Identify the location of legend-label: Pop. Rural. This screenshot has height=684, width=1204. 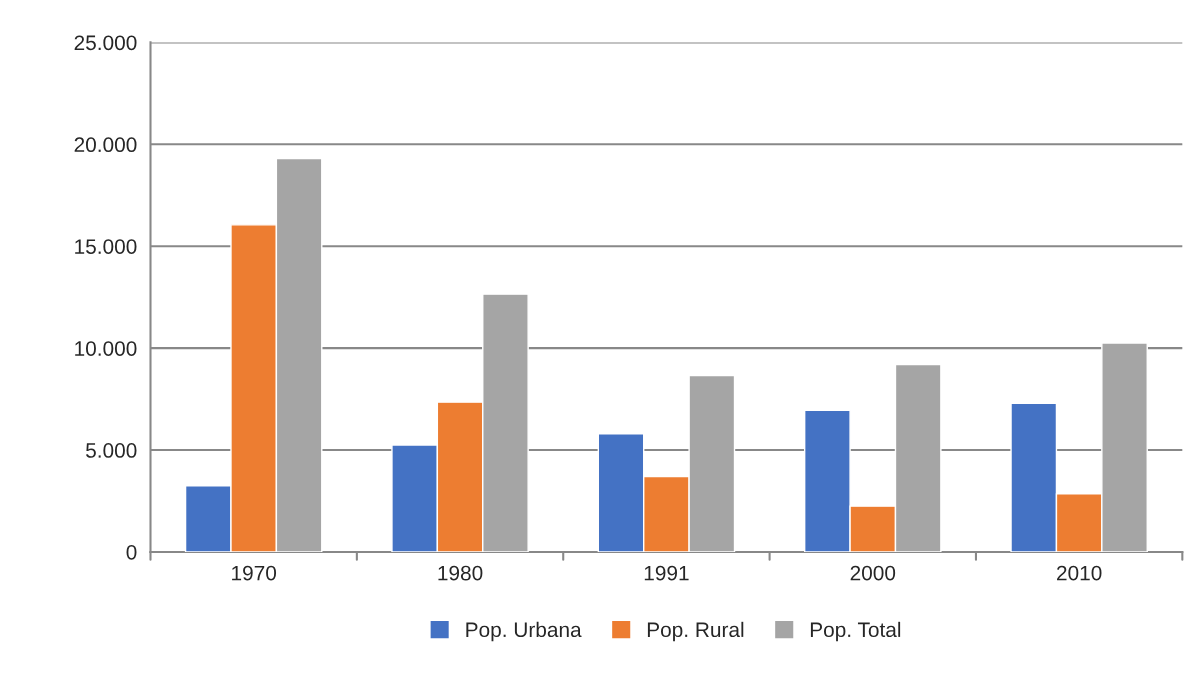
(695, 631).